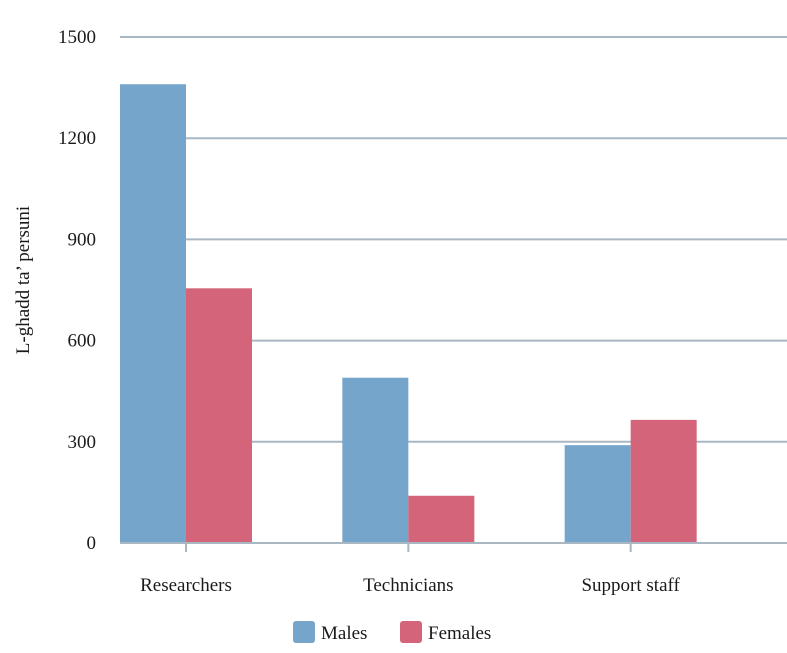  I want to click on y-tick-label: 300, so click(82, 442).